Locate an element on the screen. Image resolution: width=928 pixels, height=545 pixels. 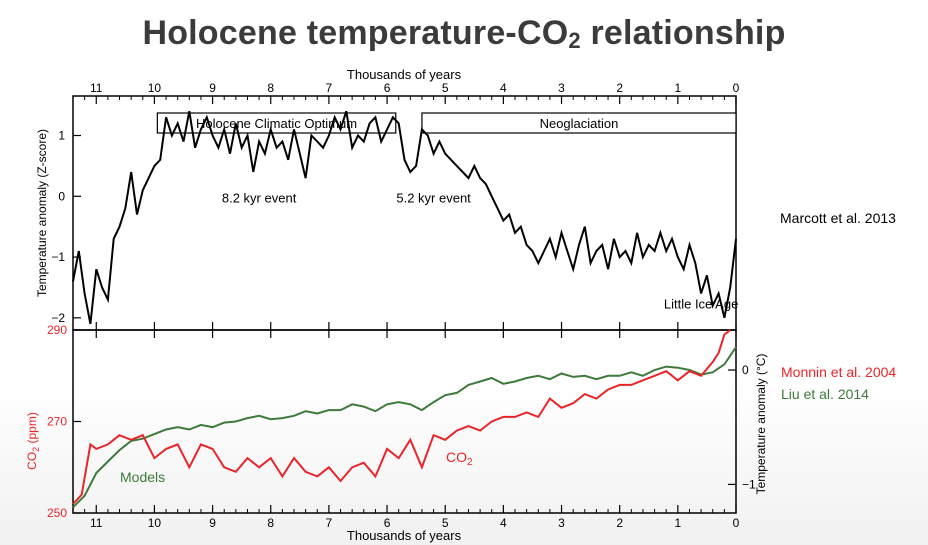
event-annotation: 8.2 kyr event is located at coordinates (259, 197).